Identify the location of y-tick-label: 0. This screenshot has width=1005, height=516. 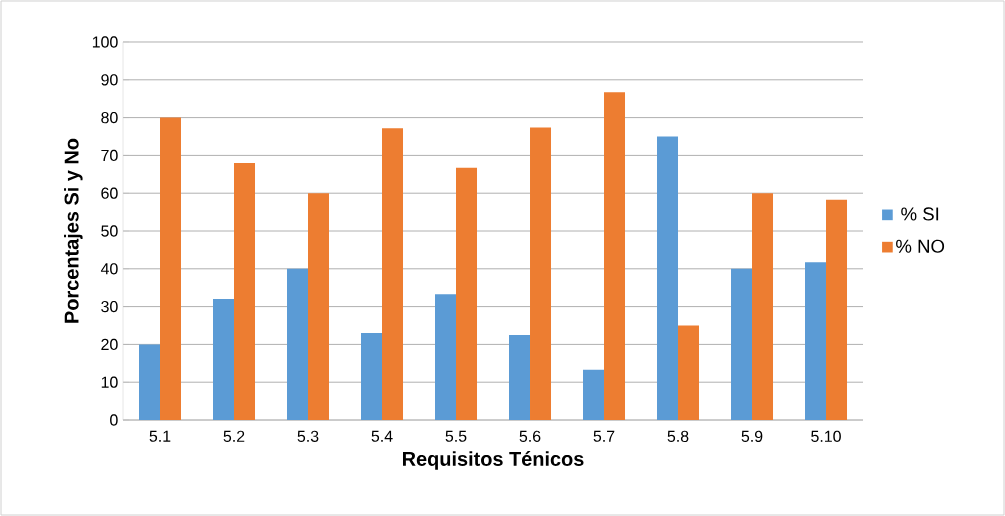
(114, 420).